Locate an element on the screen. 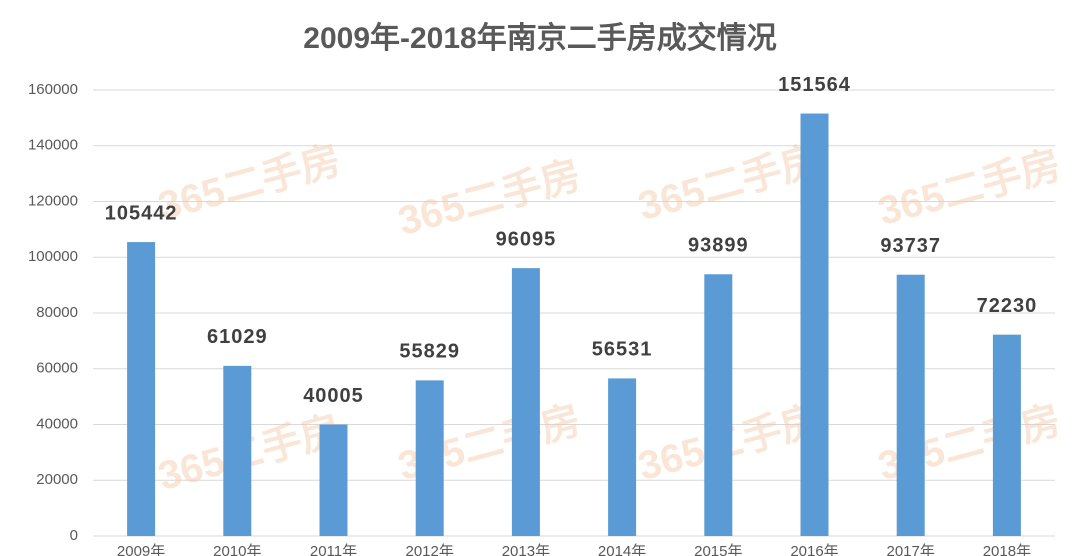  y-tick-label: 100000 is located at coordinates (53, 256).